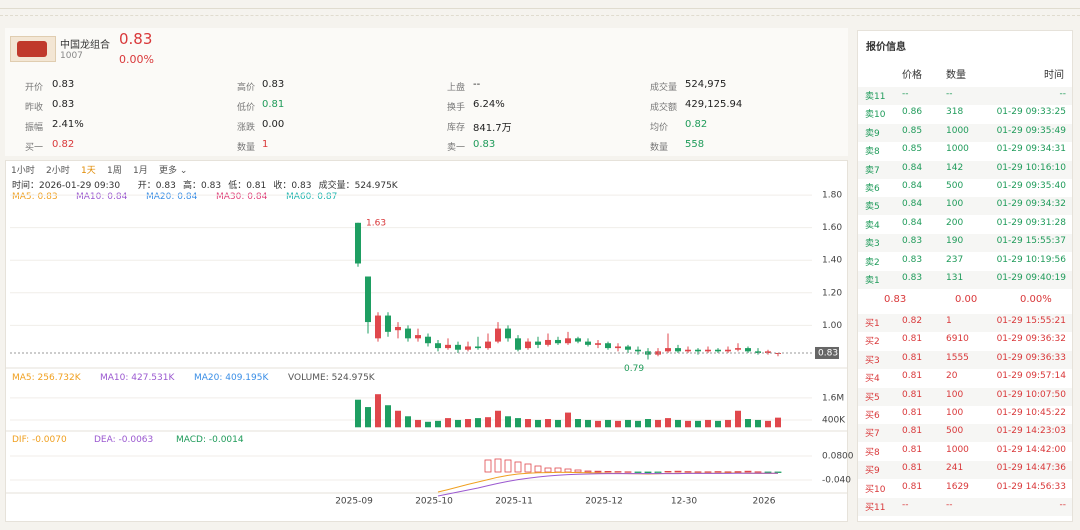 The width and height of the screenshot is (1080, 530). What do you see at coordinates (949, 321) in the screenshot?
I see `row-qty: 1` at bounding box center [949, 321].